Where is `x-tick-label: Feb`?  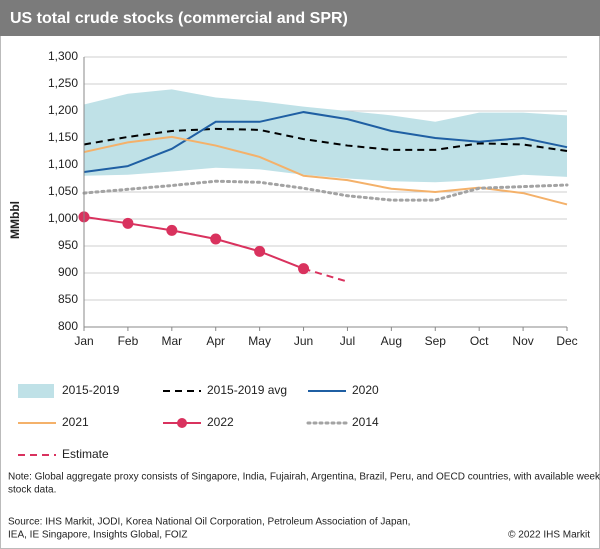
x-tick-label: Feb is located at coordinates (128, 341).